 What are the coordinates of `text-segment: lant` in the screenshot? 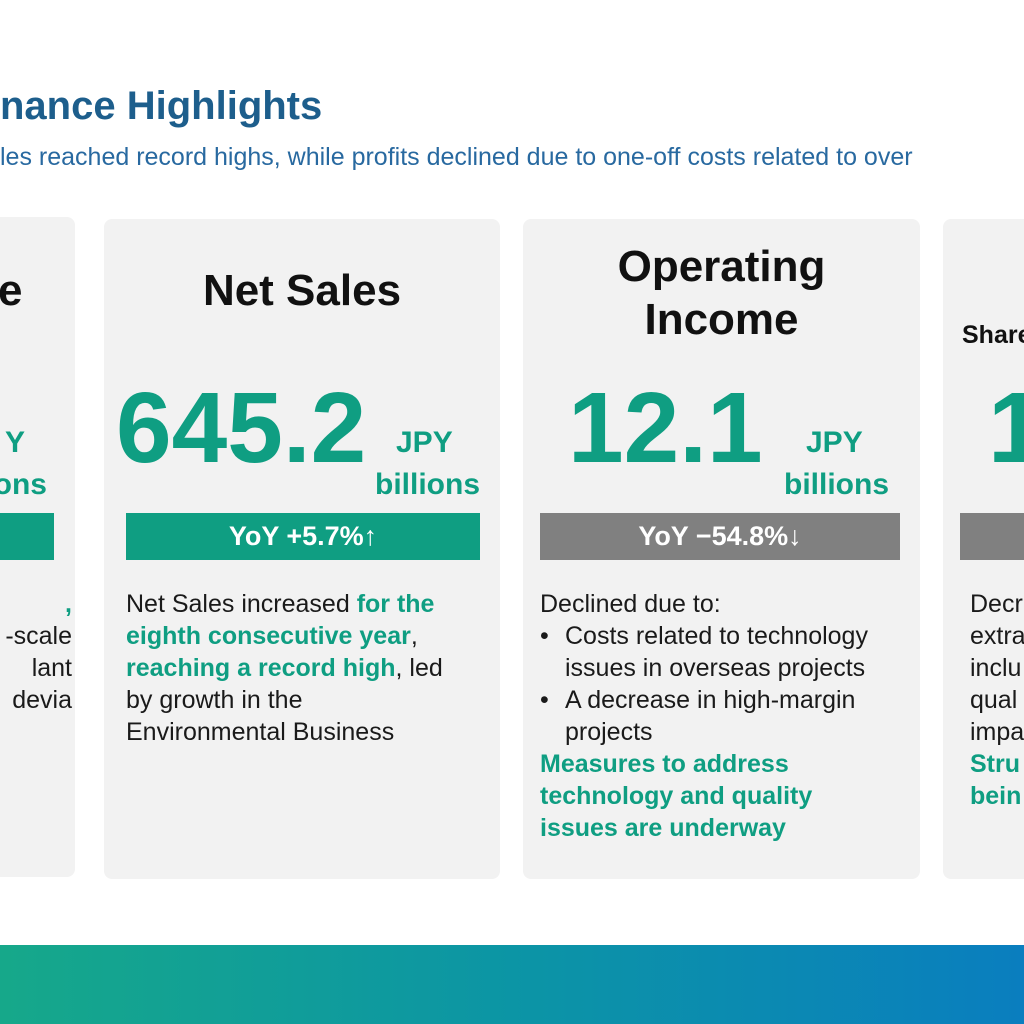 It's located at (51, 668).